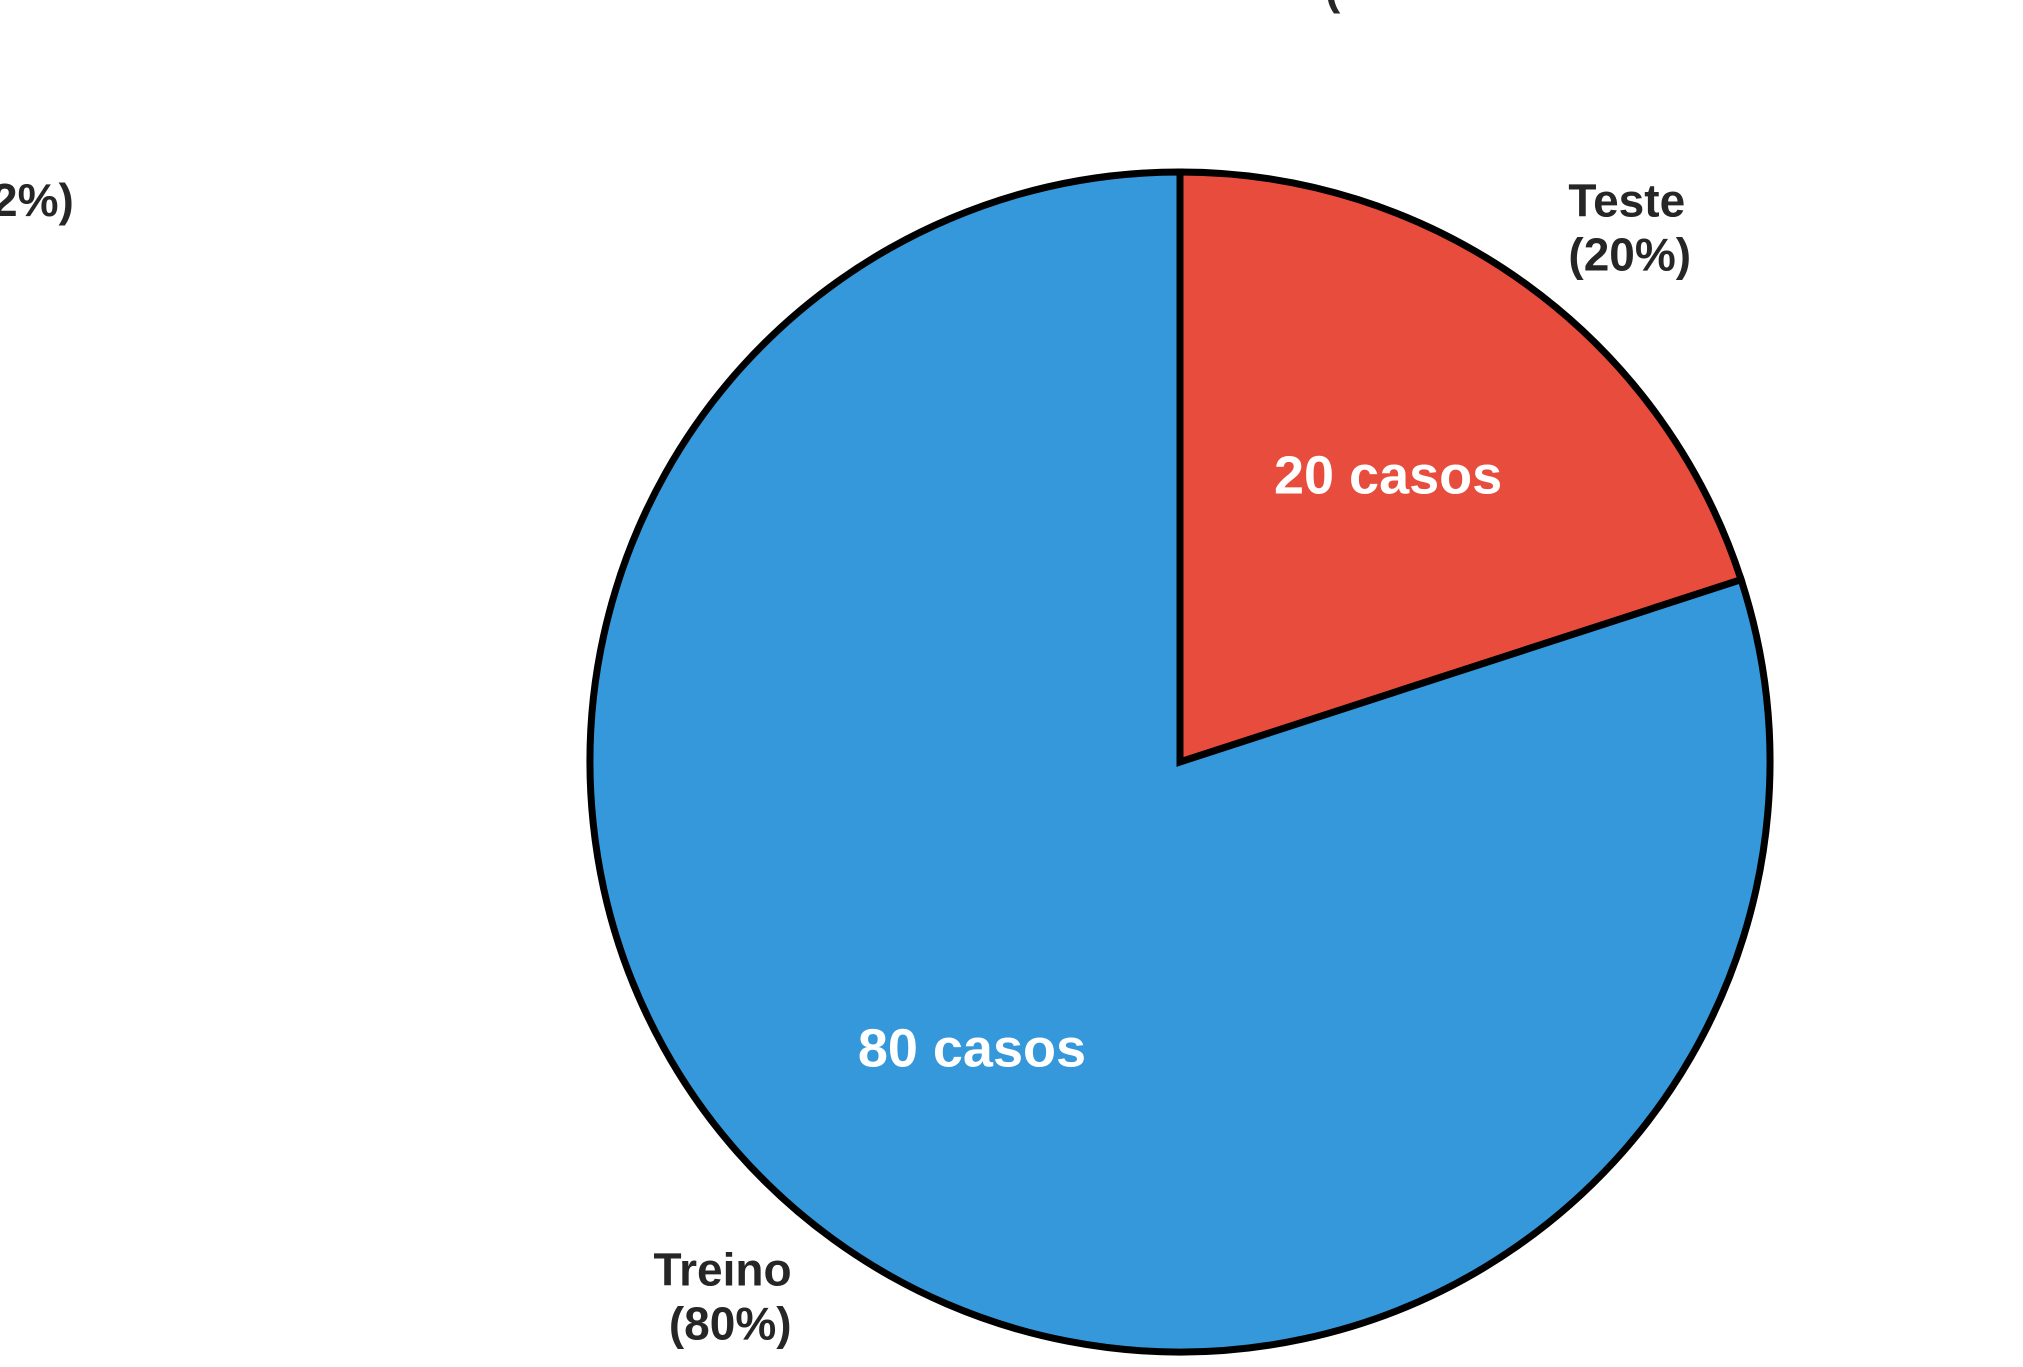  I want to click on slice-category-label-treino: Treino (80%), so click(723, 1297).